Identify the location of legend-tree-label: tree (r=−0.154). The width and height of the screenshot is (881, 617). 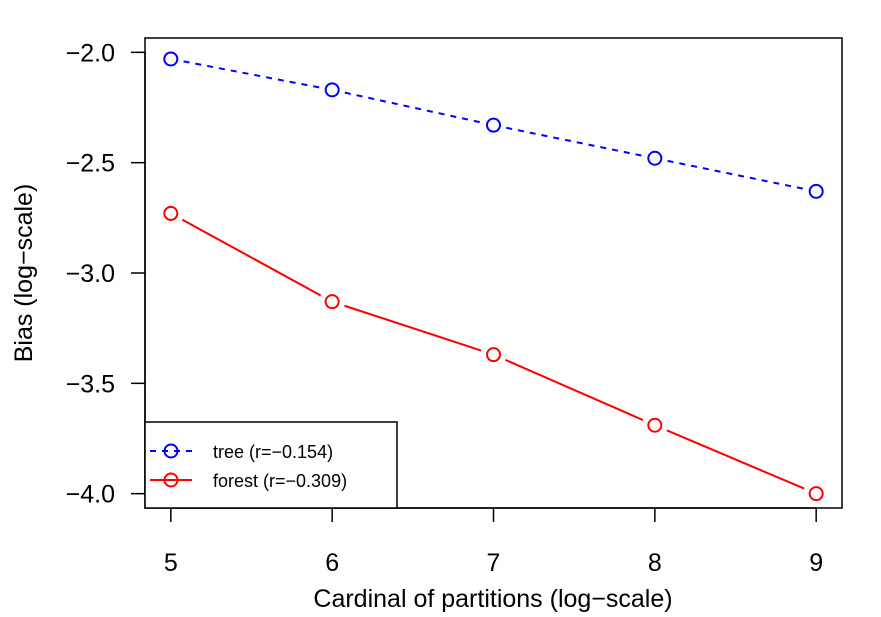
(273, 452).